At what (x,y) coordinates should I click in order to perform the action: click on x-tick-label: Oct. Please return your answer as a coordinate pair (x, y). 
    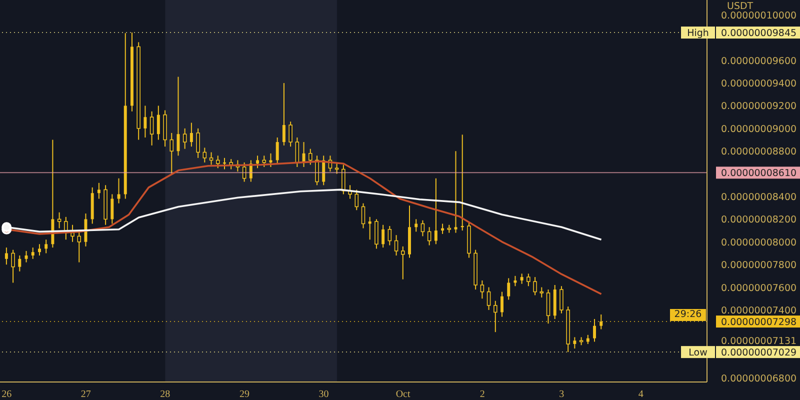
    Looking at the image, I should click on (403, 394).